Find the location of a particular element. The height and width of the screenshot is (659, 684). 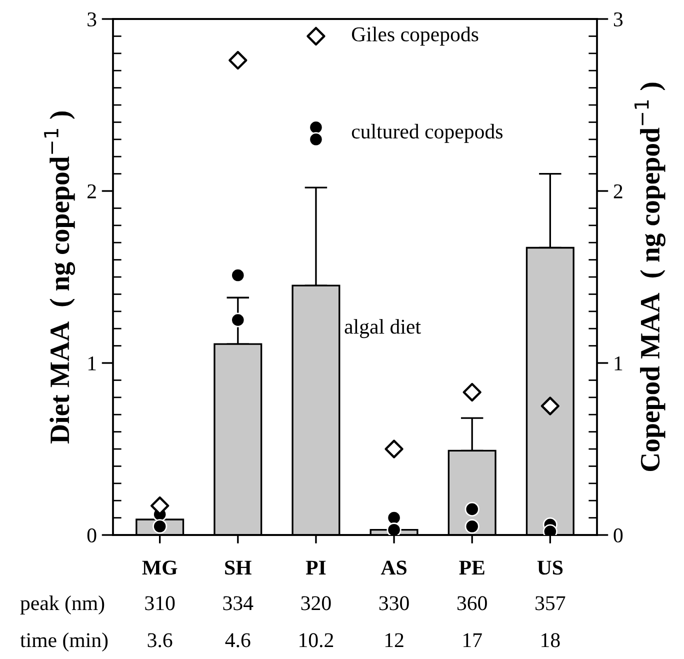

y2-tick-label: 1 is located at coordinates (618, 363).